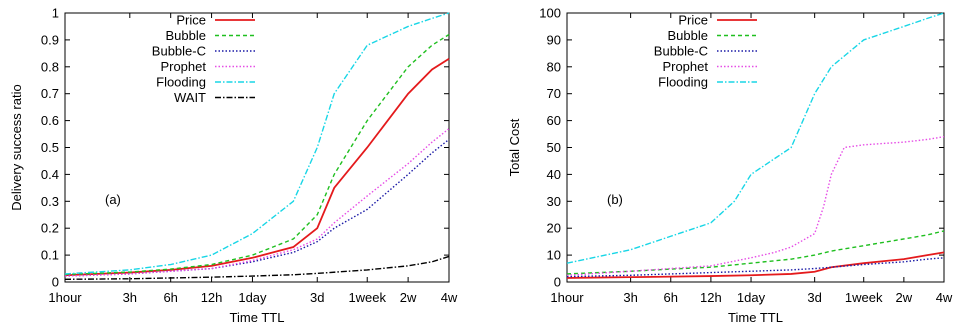 This screenshot has height=332, width=953. What do you see at coordinates (554, 147) in the screenshot?
I see `y-tick-label: 50` at bounding box center [554, 147].